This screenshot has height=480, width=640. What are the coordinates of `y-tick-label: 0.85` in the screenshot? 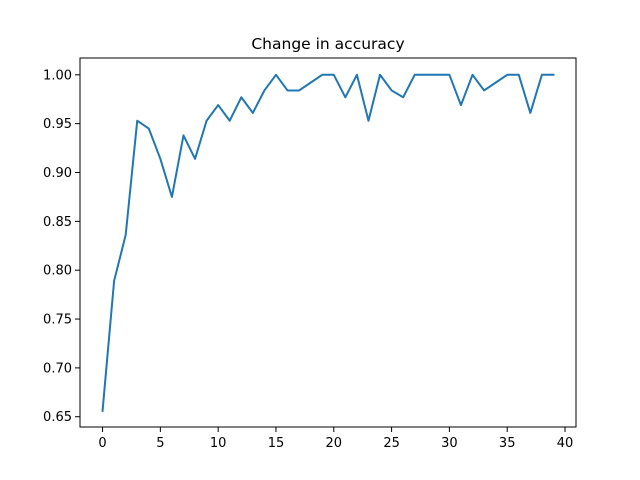 It's located at (57, 222).